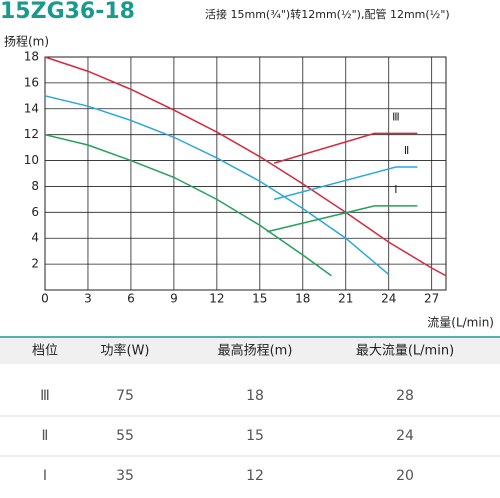 This screenshot has height=498, width=500. I want to click on x-tick-label: 18, so click(302, 299).